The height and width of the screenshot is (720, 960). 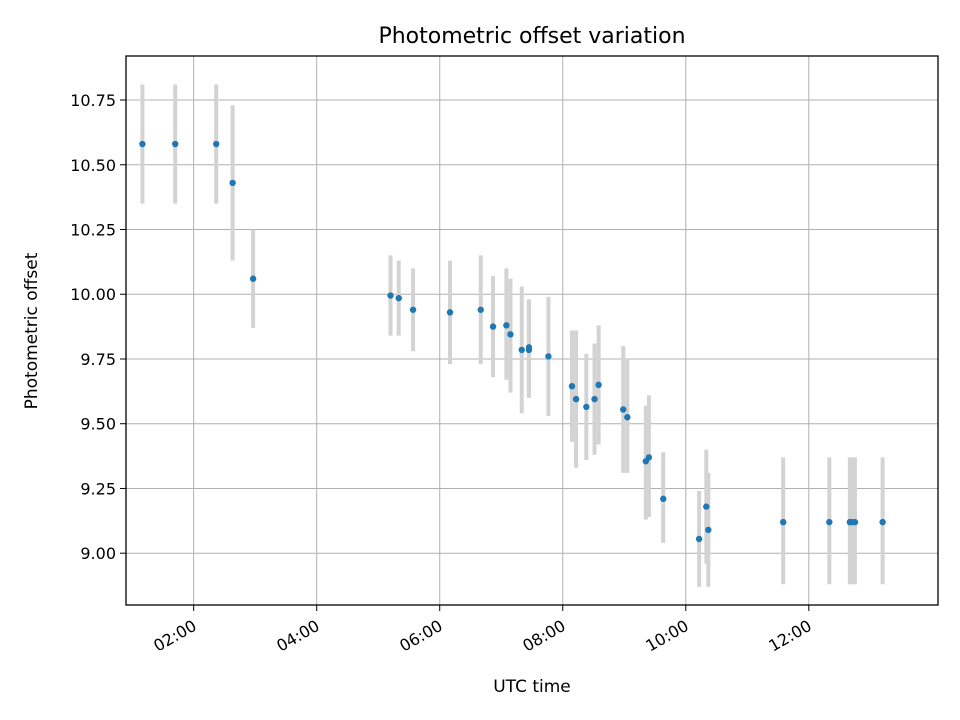 I want to click on x-tick-label: 02:00, so click(x=174, y=636).